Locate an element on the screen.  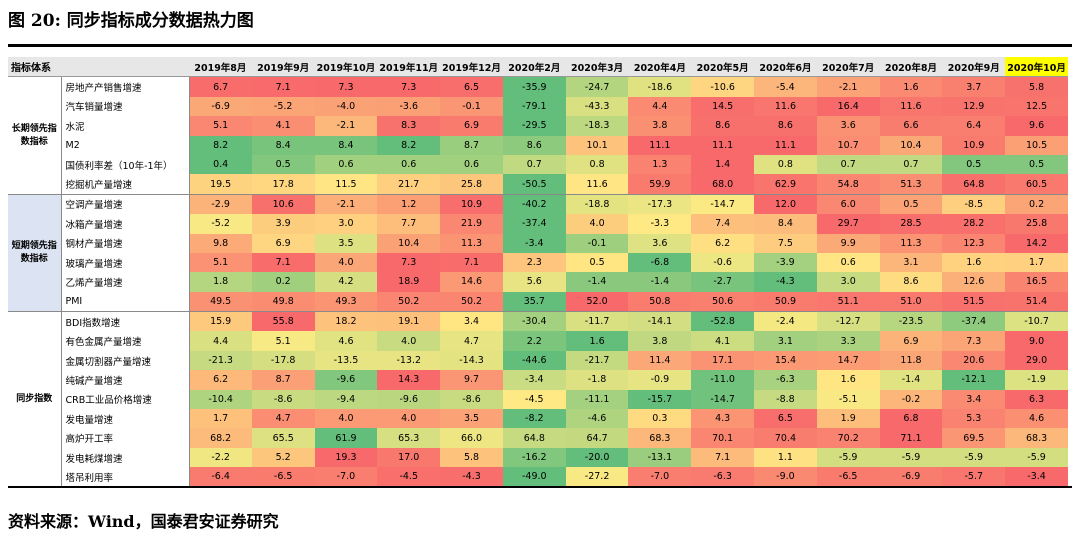
heatmap-cell: -10.4 is located at coordinates (220, 399).